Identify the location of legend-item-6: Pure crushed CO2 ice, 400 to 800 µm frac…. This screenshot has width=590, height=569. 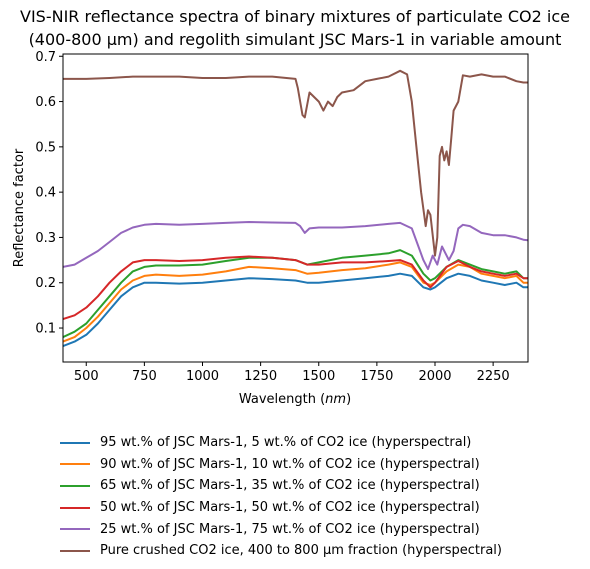
(320, 551).